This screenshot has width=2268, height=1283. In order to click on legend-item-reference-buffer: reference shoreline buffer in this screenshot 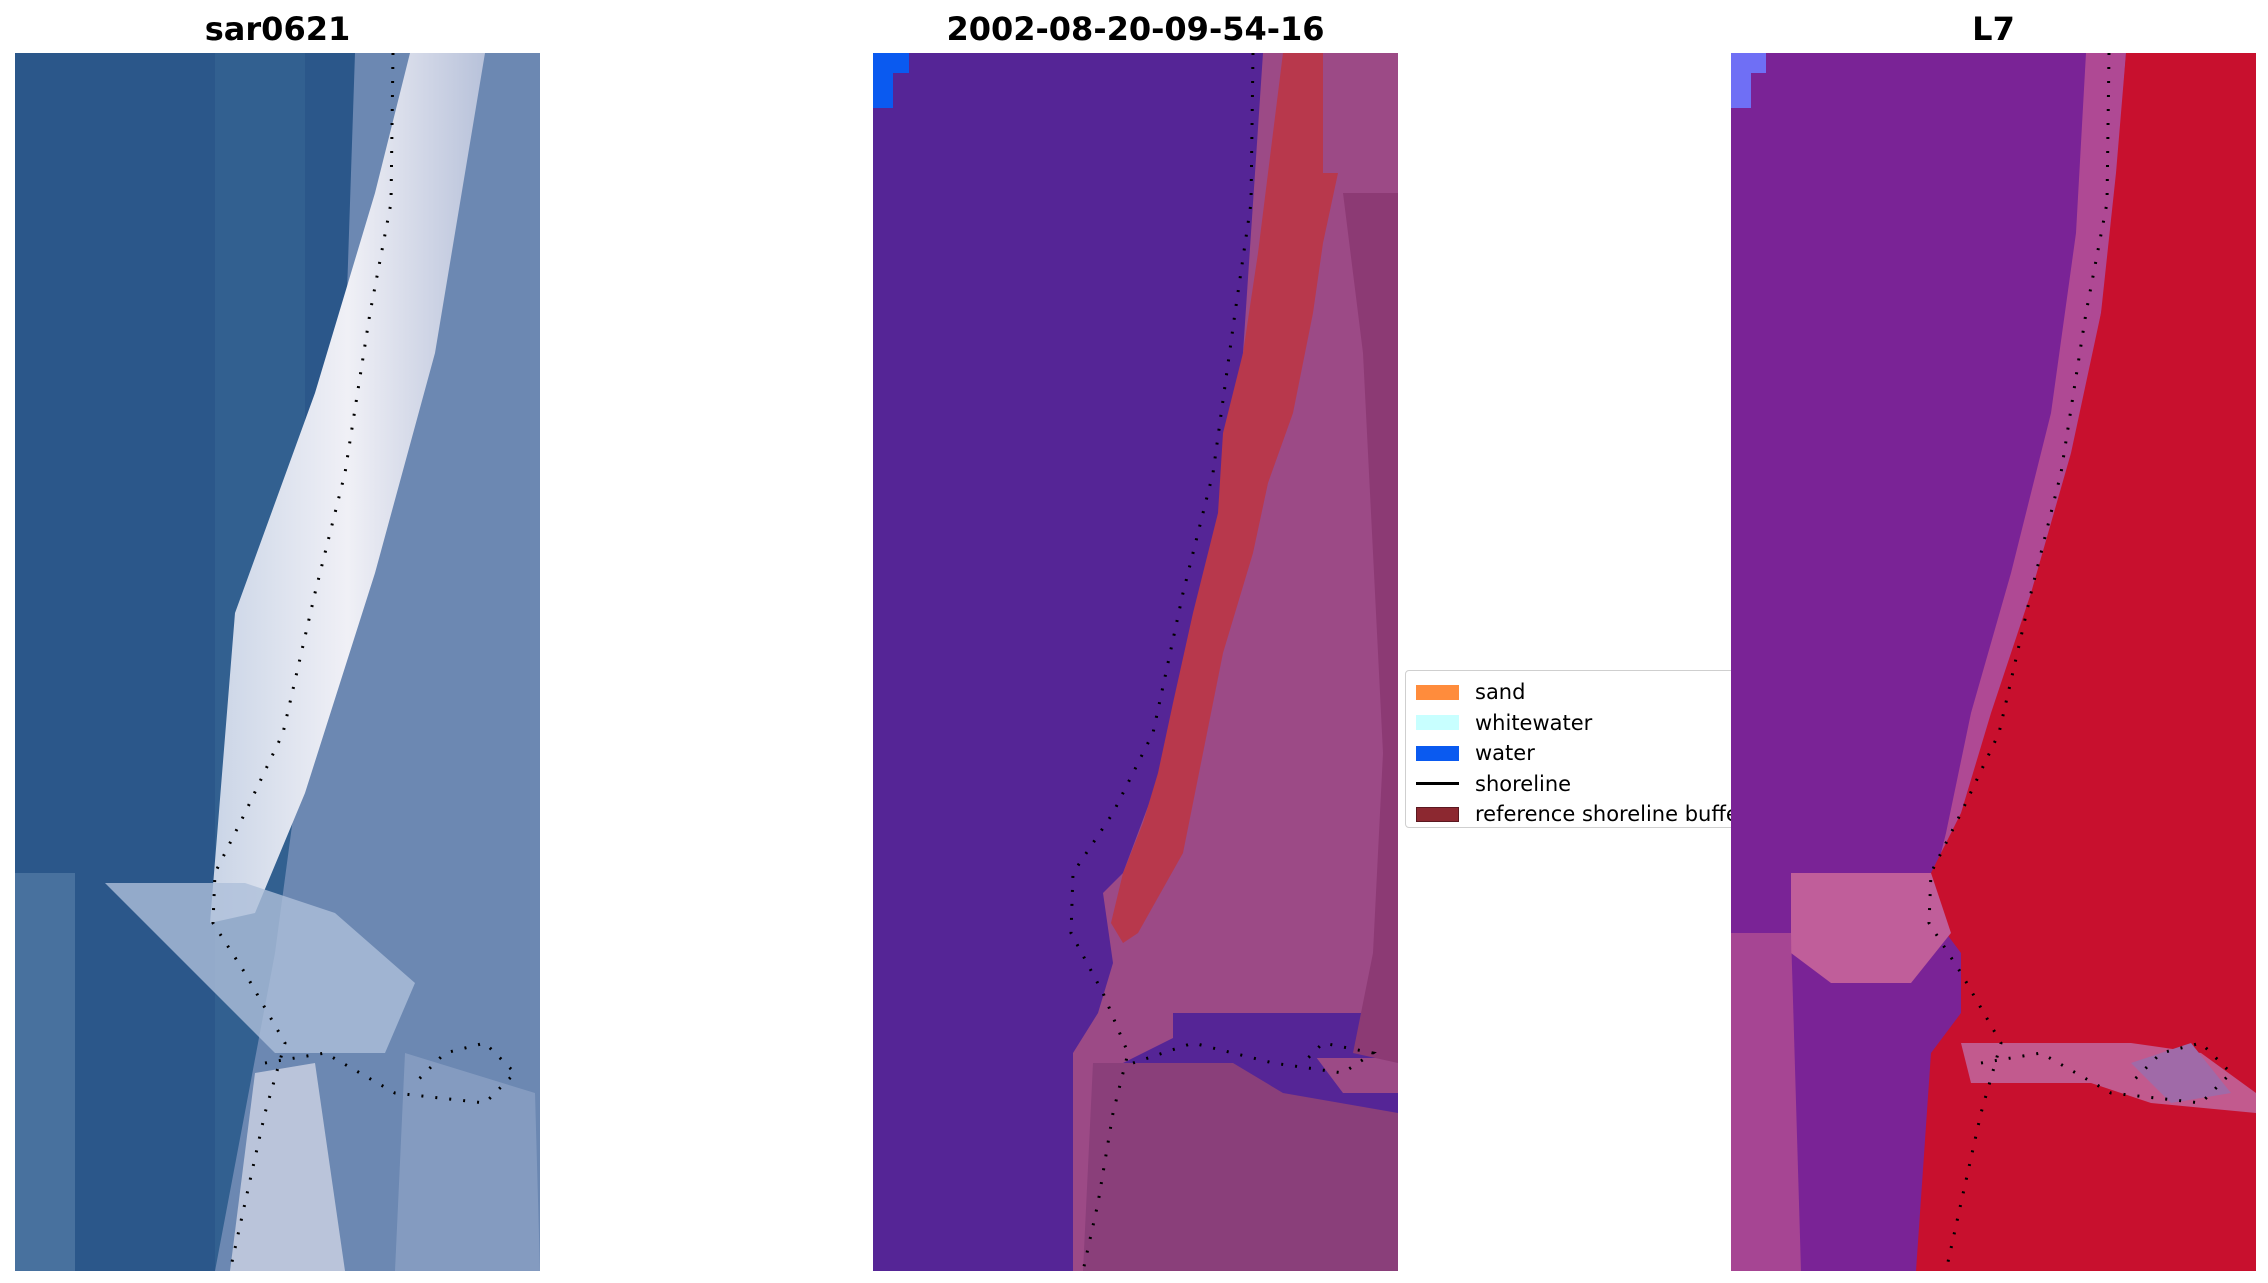, I will do `click(1571, 813)`.